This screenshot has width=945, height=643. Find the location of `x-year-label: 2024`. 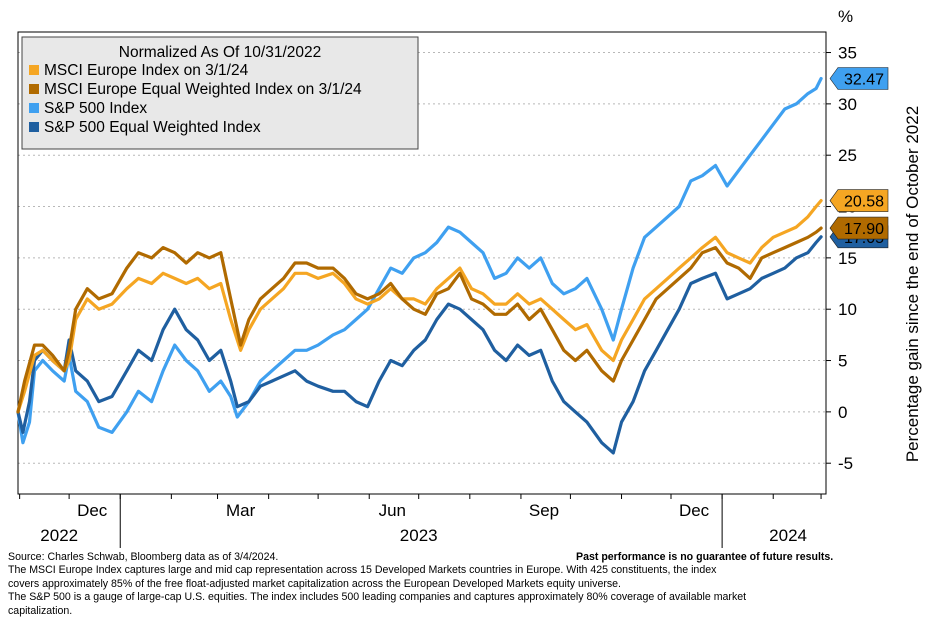

x-year-label: 2024 is located at coordinates (788, 535).